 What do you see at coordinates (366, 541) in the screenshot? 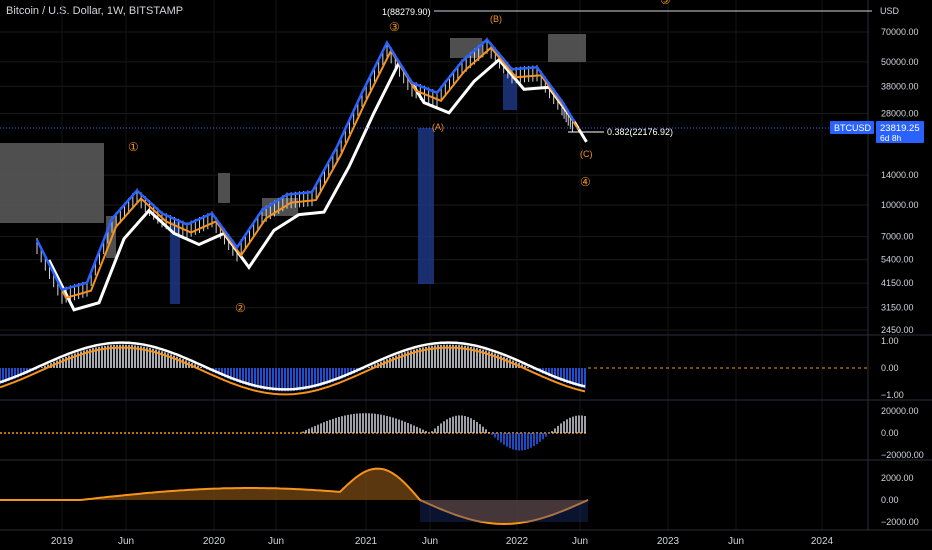
I see `time-tick-label: 2021` at bounding box center [366, 541].